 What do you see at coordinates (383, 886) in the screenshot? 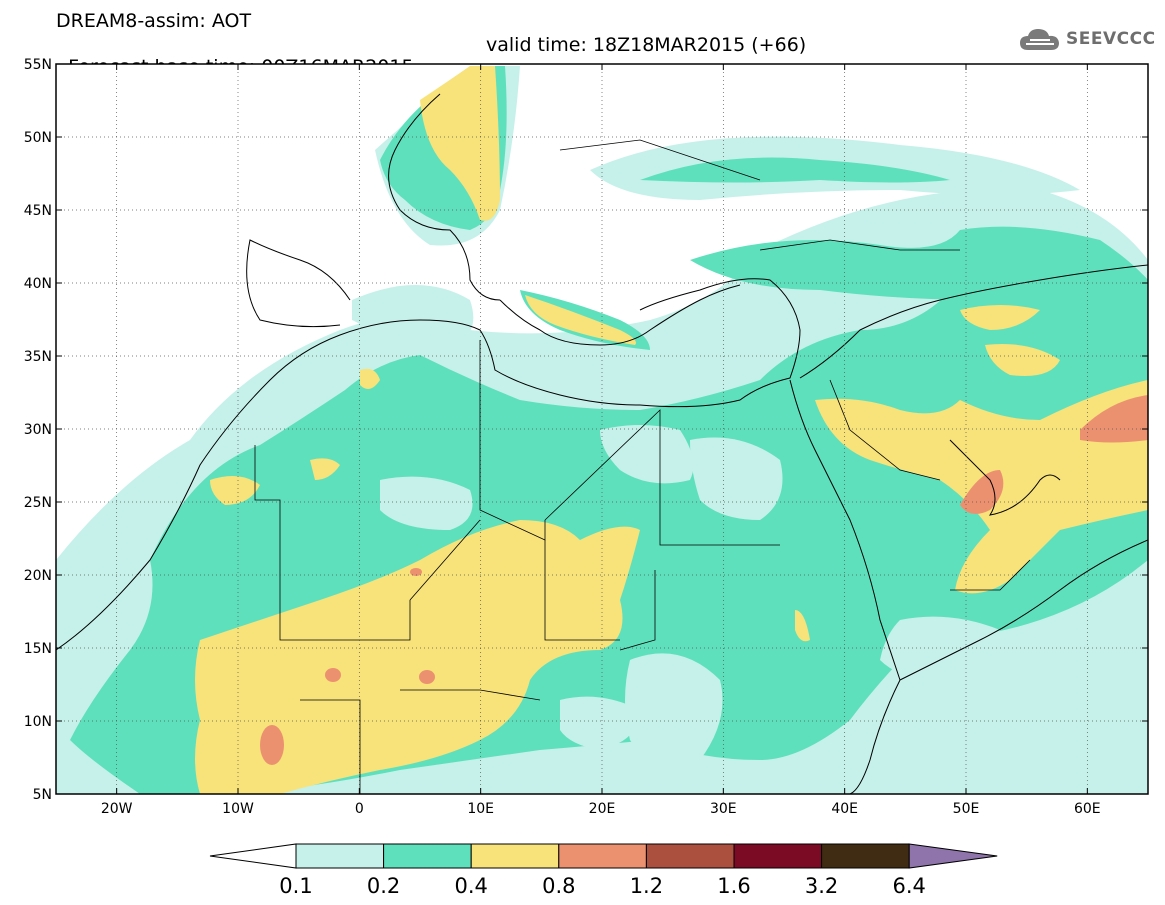
I see `colorbar-label: 0.2` at bounding box center [383, 886].